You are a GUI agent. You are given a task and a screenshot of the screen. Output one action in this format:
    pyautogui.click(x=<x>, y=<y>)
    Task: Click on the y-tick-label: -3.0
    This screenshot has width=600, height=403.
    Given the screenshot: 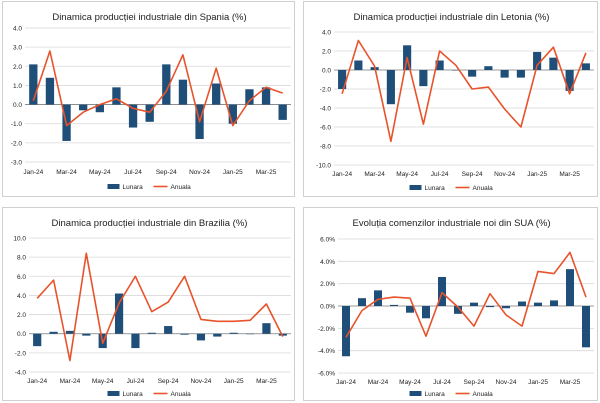 What is the action you would take?
    pyautogui.click(x=17, y=163)
    